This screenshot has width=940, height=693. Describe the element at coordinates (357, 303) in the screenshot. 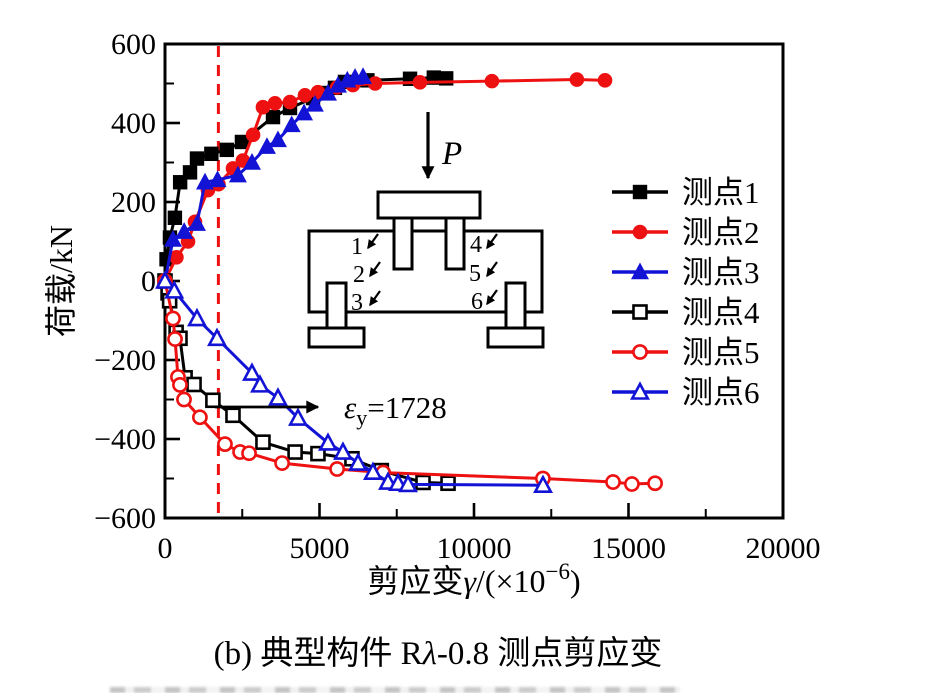

I see `inset-point-label-3: 3` at that location.